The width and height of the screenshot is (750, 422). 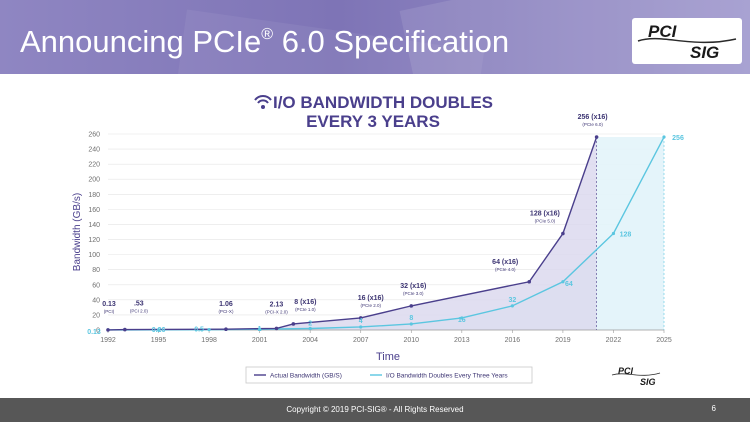 I want to click on trend-point-2007, so click(x=361, y=327).